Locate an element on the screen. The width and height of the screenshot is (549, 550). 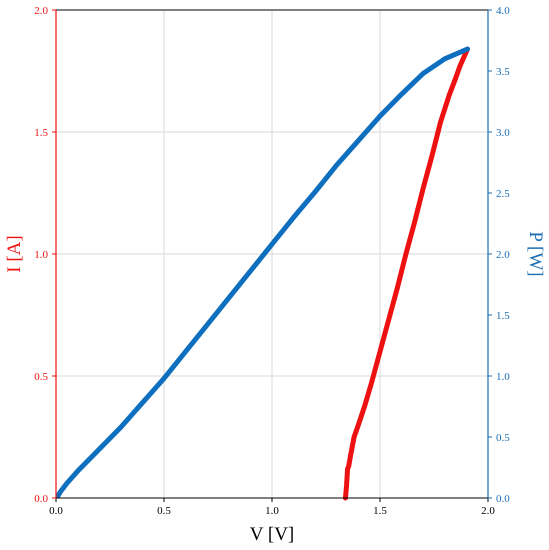
x-tick-label-0: 0.0 is located at coordinates (56, 511).